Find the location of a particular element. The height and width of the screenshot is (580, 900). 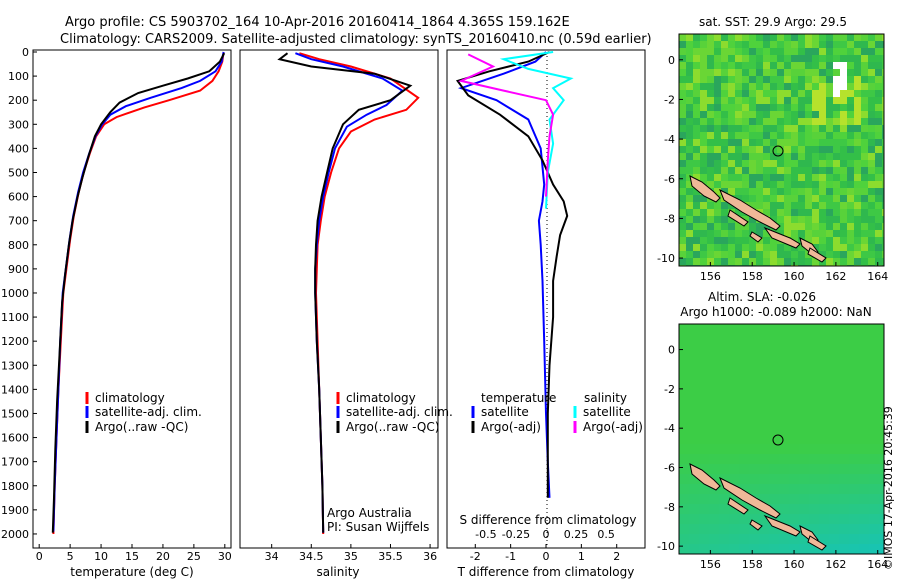

y-tick-label: 100 is located at coordinates (18, 76).